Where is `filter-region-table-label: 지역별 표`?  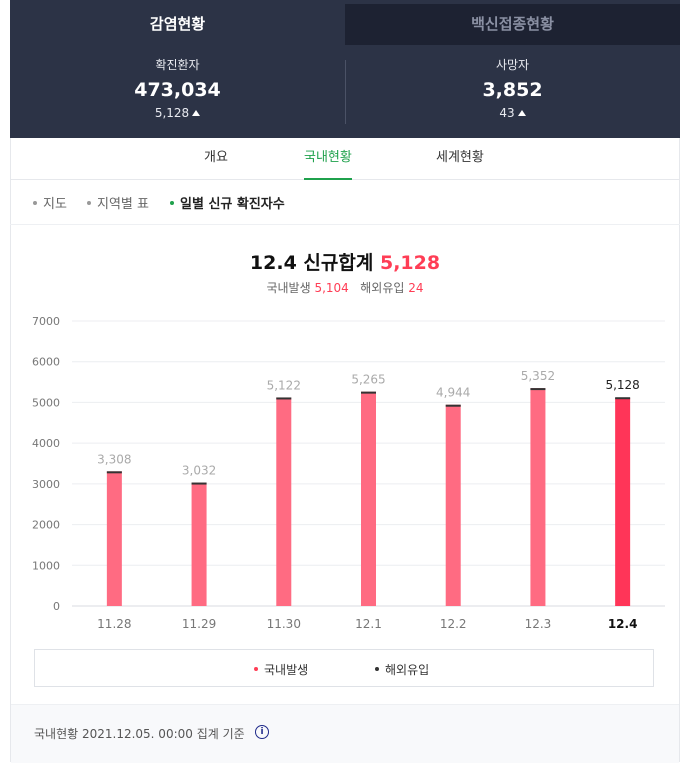 filter-region-table-label: 지역별 표 is located at coordinates (123, 204).